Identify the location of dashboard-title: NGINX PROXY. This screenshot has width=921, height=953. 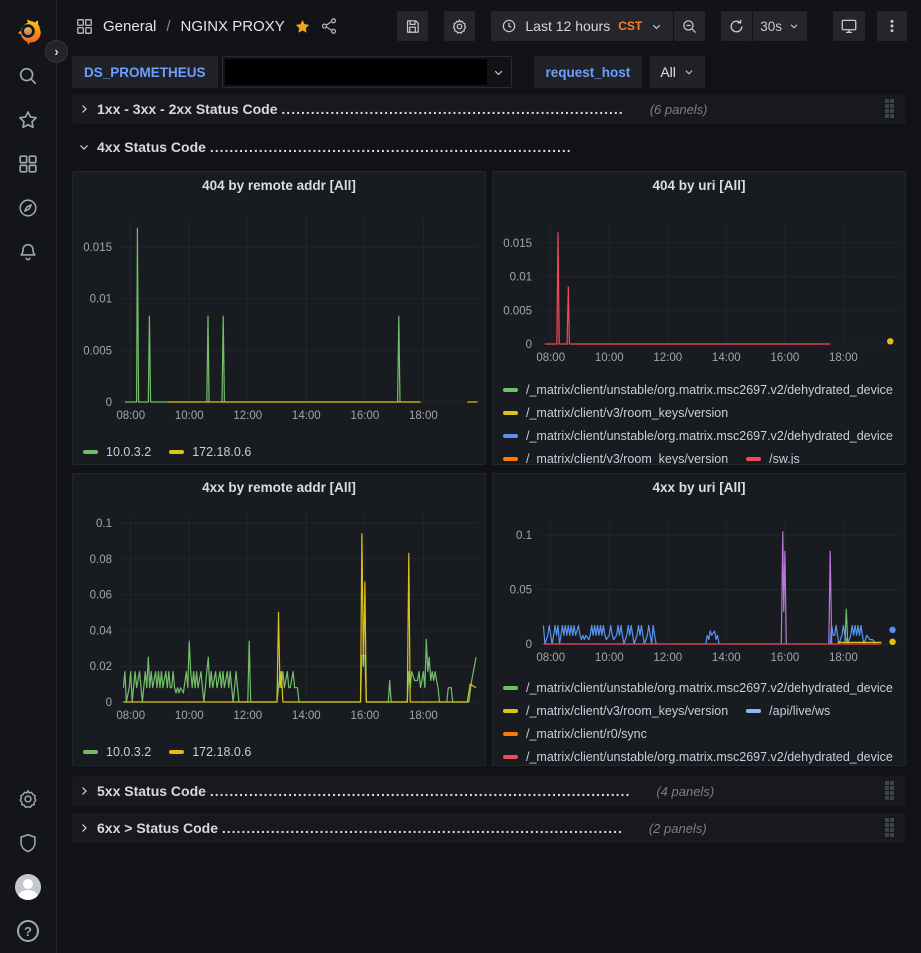
(232, 26).